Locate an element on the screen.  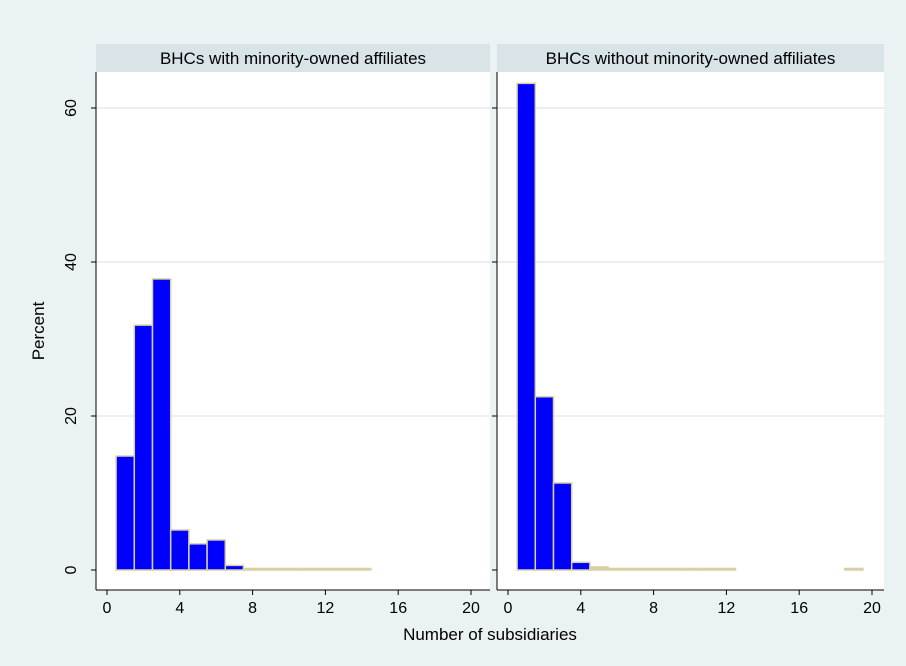
panel-2-header is located at coordinates (690, 58).